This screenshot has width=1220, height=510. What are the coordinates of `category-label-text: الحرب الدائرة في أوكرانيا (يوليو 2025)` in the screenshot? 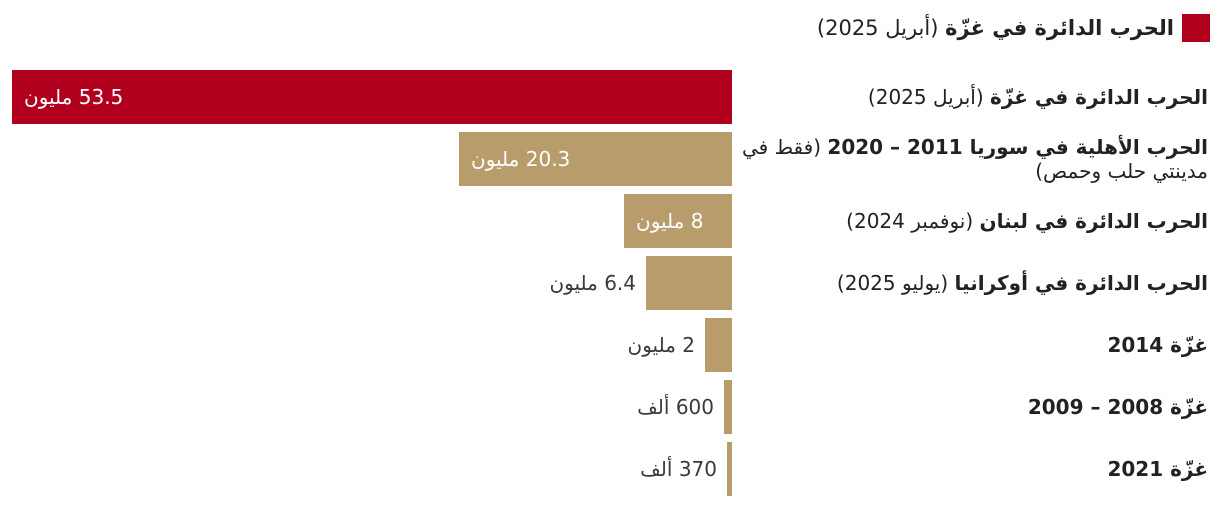 It's located at (1022, 283).